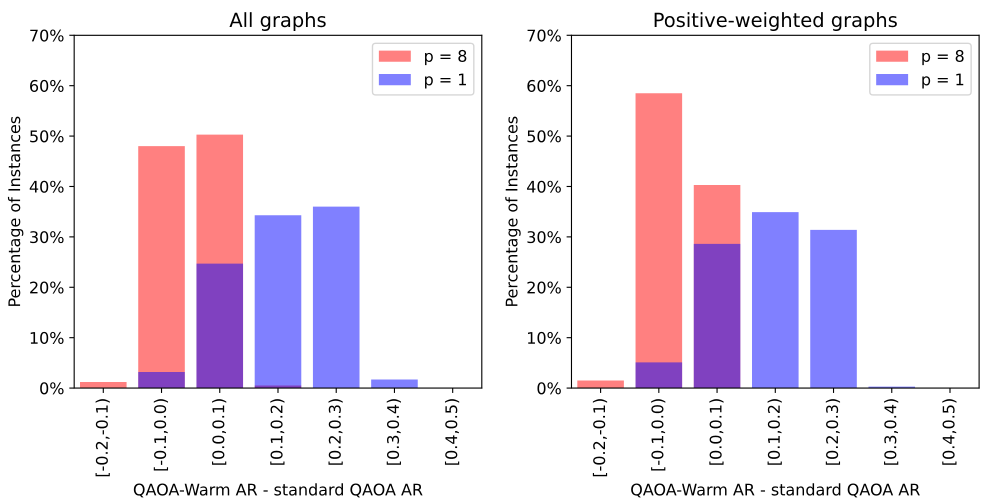 This screenshot has width=989, height=504. Describe the element at coordinates (775, 21) in the screenshot. I see `chart-title: Positive-weighted graphs` at that location.